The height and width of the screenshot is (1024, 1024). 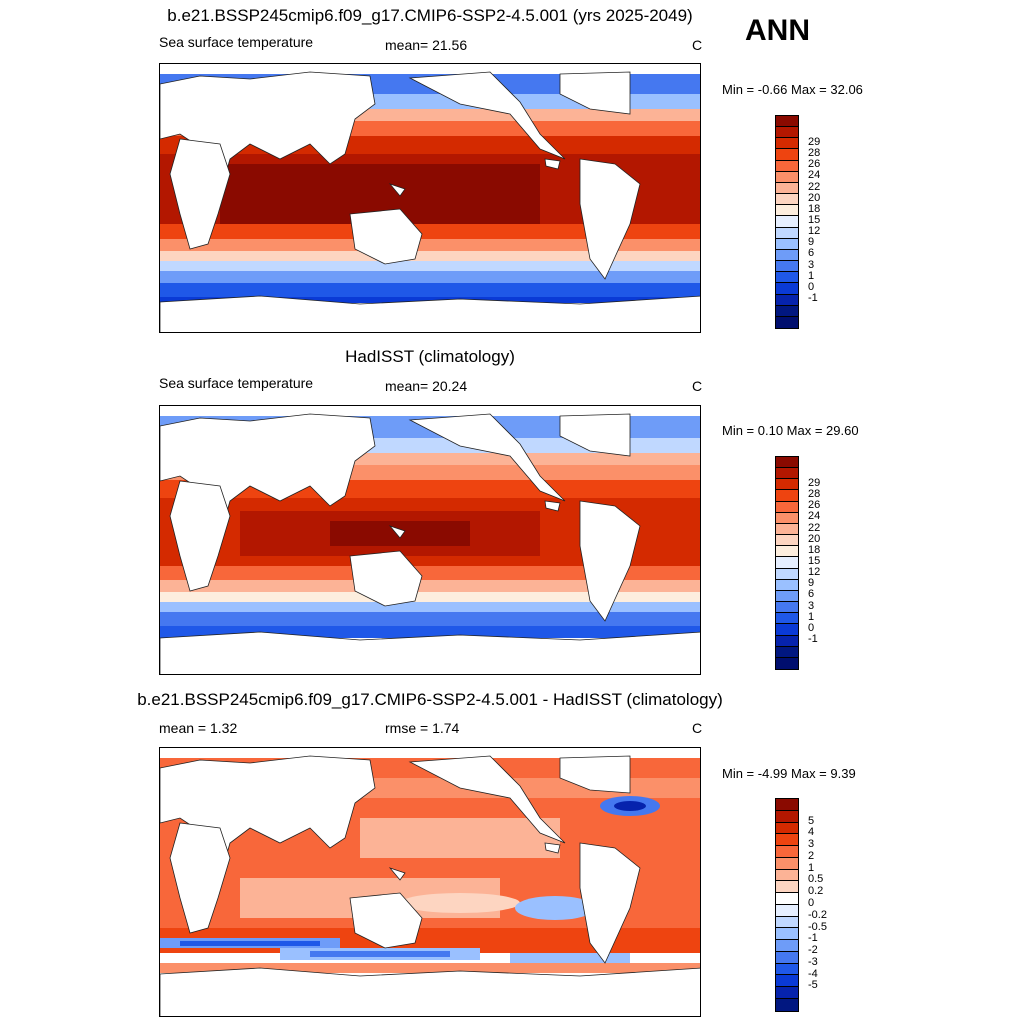 What do you see at coordinates (814, 527) in the screenshot?
I see `colorbar-tick-label: 22` at bounding box center [814, 527].